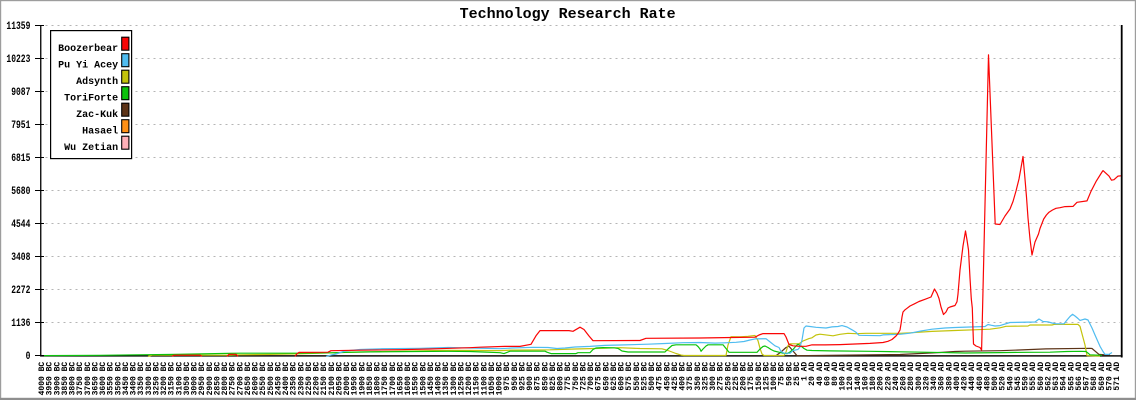 The height and width of the screenshot is (400, 1136). I want to click on svg-text: 3150 BC, so click(172, 379).